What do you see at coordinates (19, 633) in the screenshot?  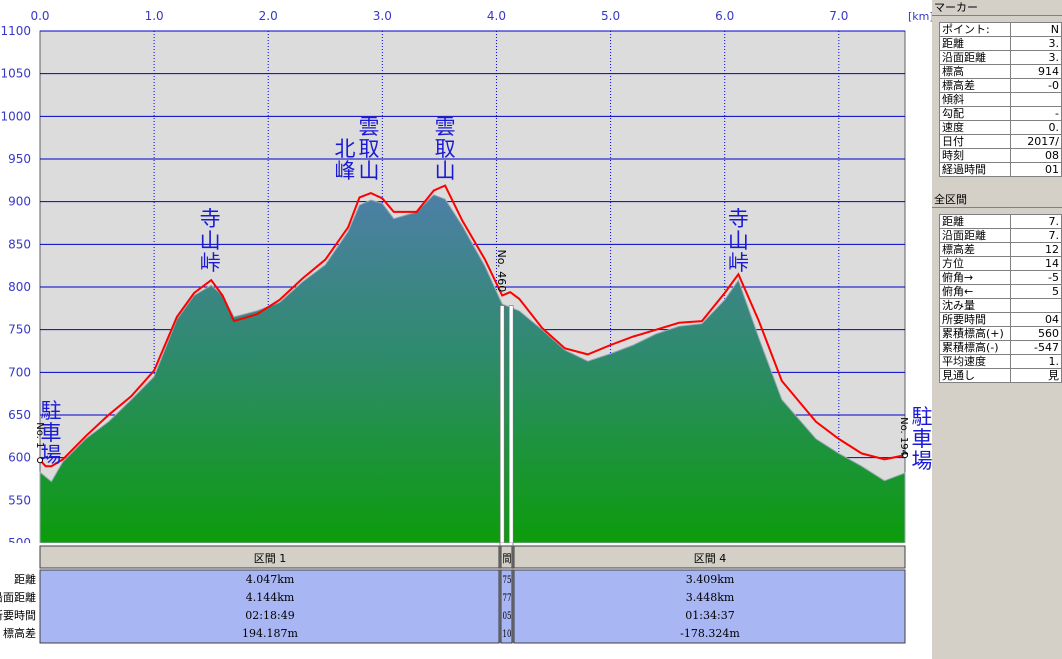 I see `row-label-elevation-diff: 標高差` at bounding box center [19, 633].